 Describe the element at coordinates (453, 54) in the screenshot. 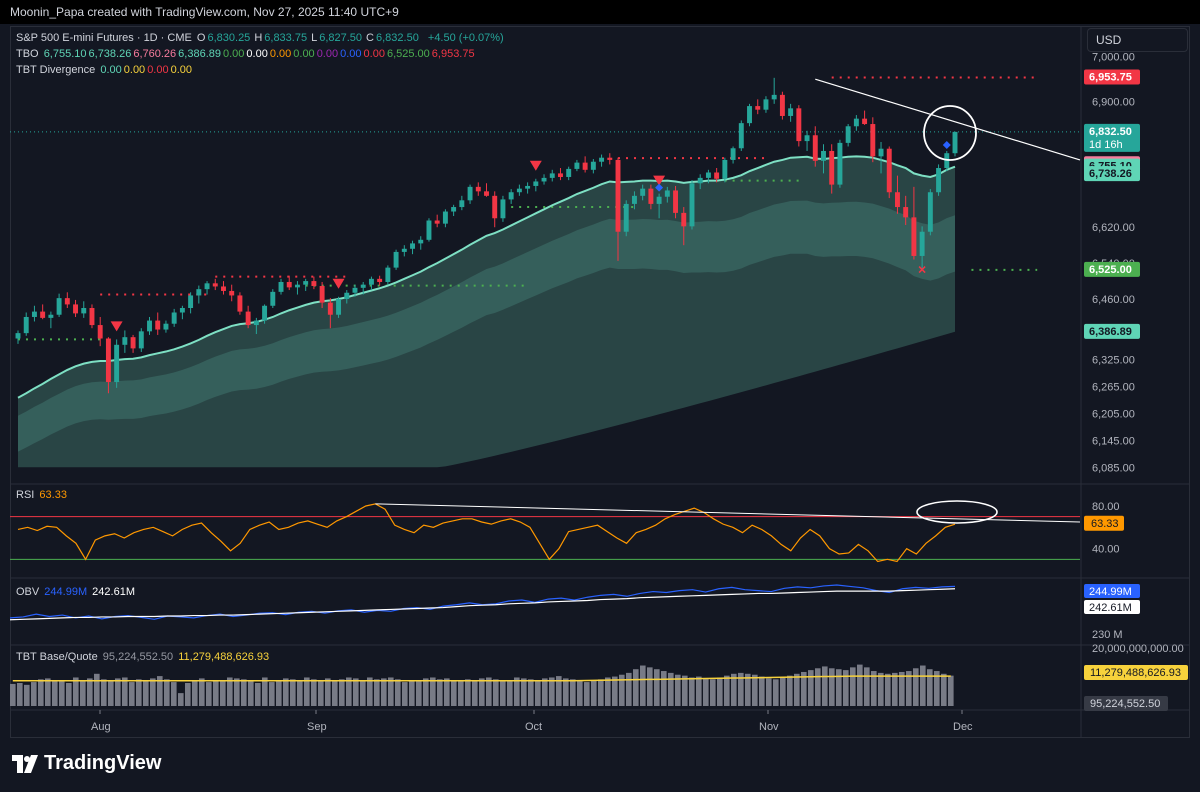

I see `indicator-value: 6,953.75` at that location.